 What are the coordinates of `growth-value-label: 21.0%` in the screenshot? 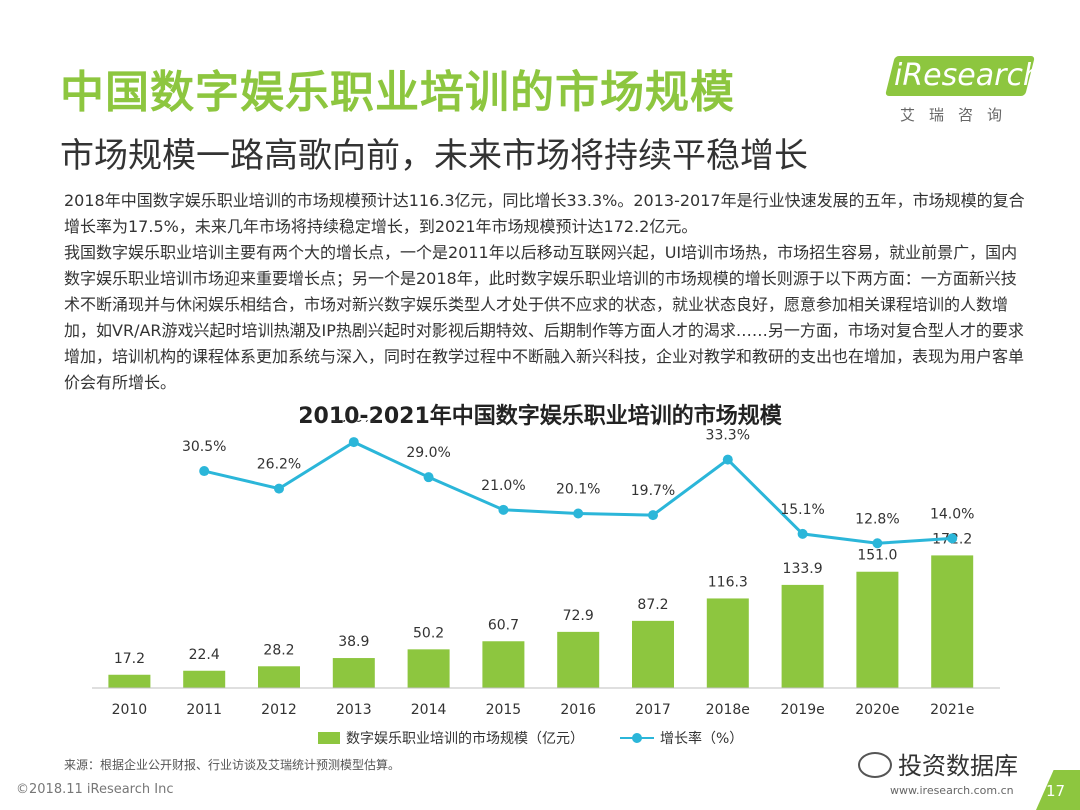 It's located at (503, 486).